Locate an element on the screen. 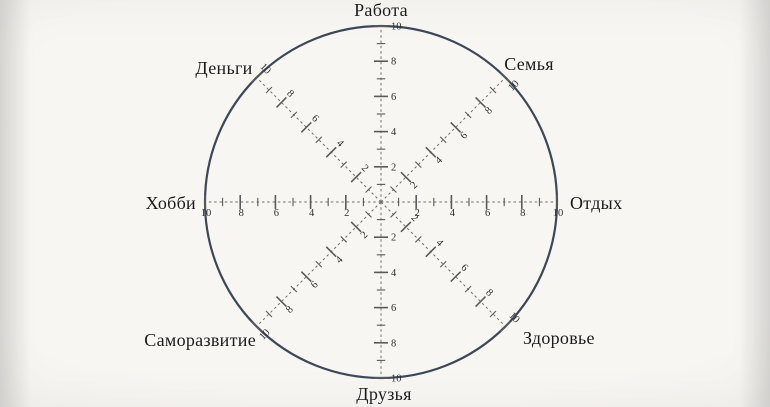 The width and height of the screenshot is (770, 407). axis-zdorove: 2 4 6 8 10 Здоровье is located at coordinates (487, 274).